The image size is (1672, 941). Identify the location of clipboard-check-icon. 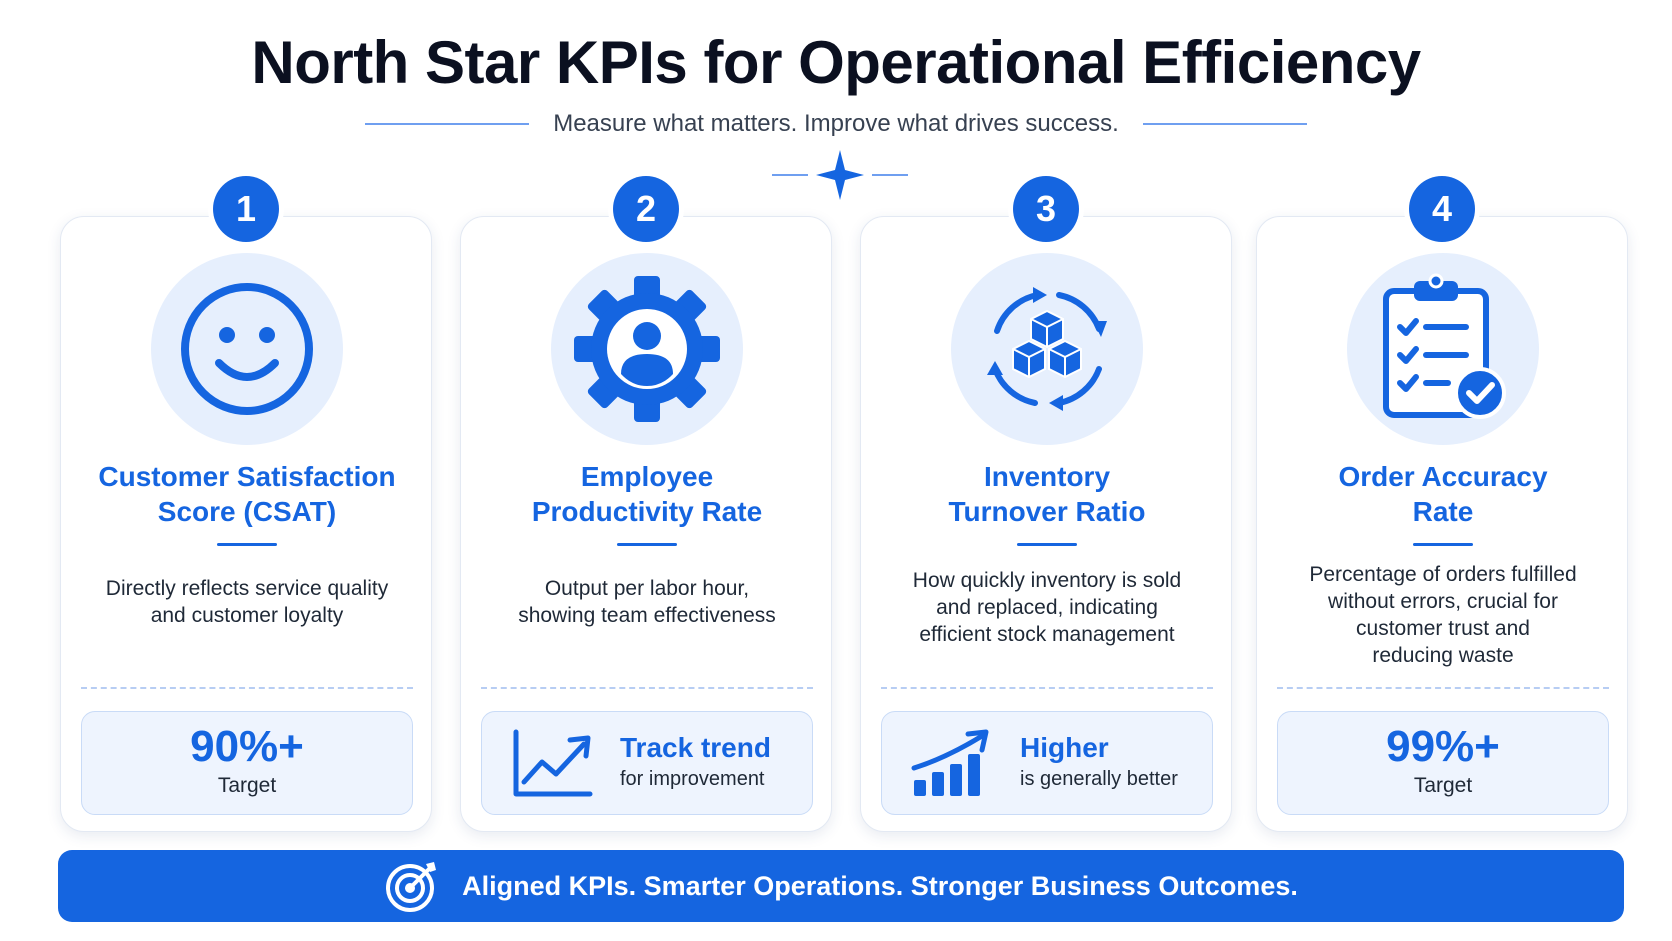
(1444, 346).